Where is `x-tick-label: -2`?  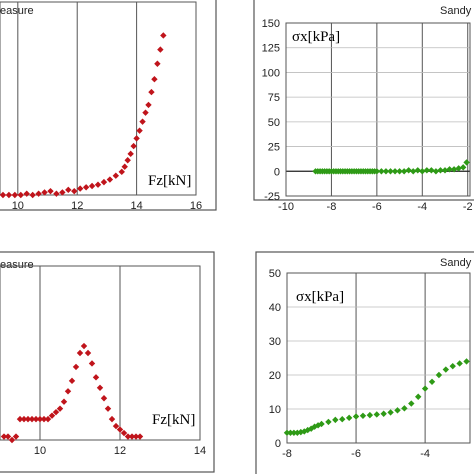
x-tick-label: -2 is located at coordinates (468, 207).